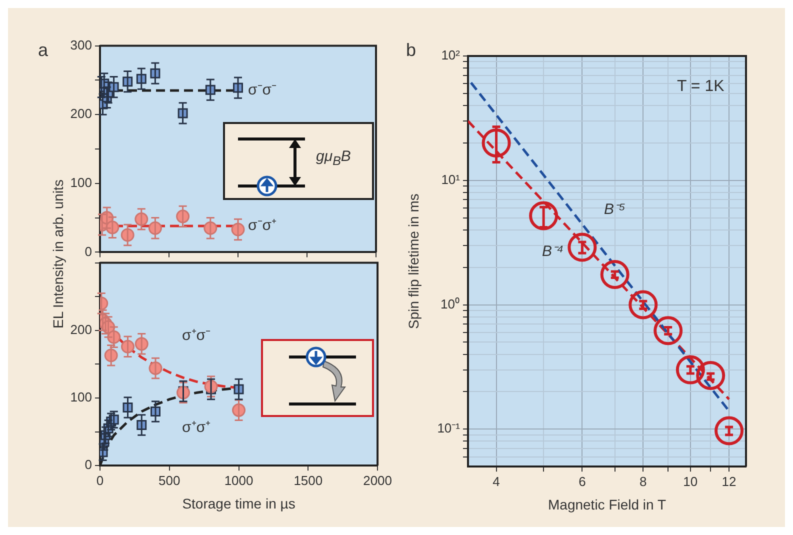  What do you see at coordinates (239, 503) in the screenshot?
I see `x-axis-title: Storage time in µs` at bounding box center [239, 503].